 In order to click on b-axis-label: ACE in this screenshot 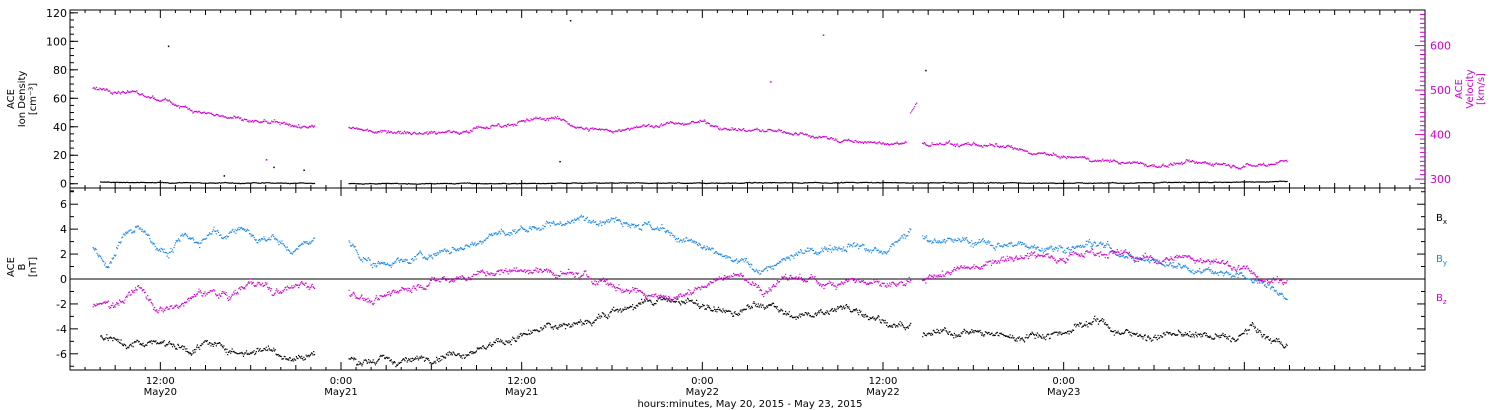, I will do `click(11, 267)`.